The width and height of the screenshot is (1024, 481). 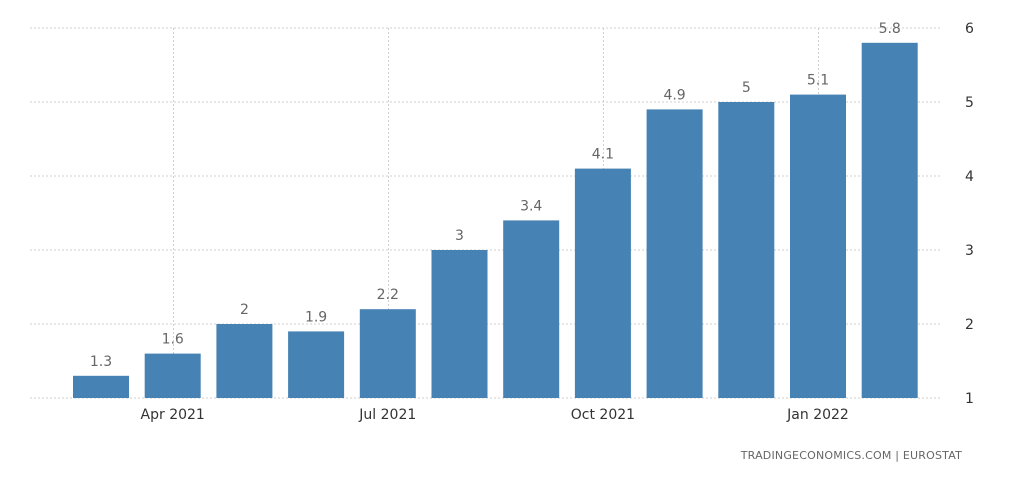 I want to click on y-tick-label: 3, so click(x=969, y=251).